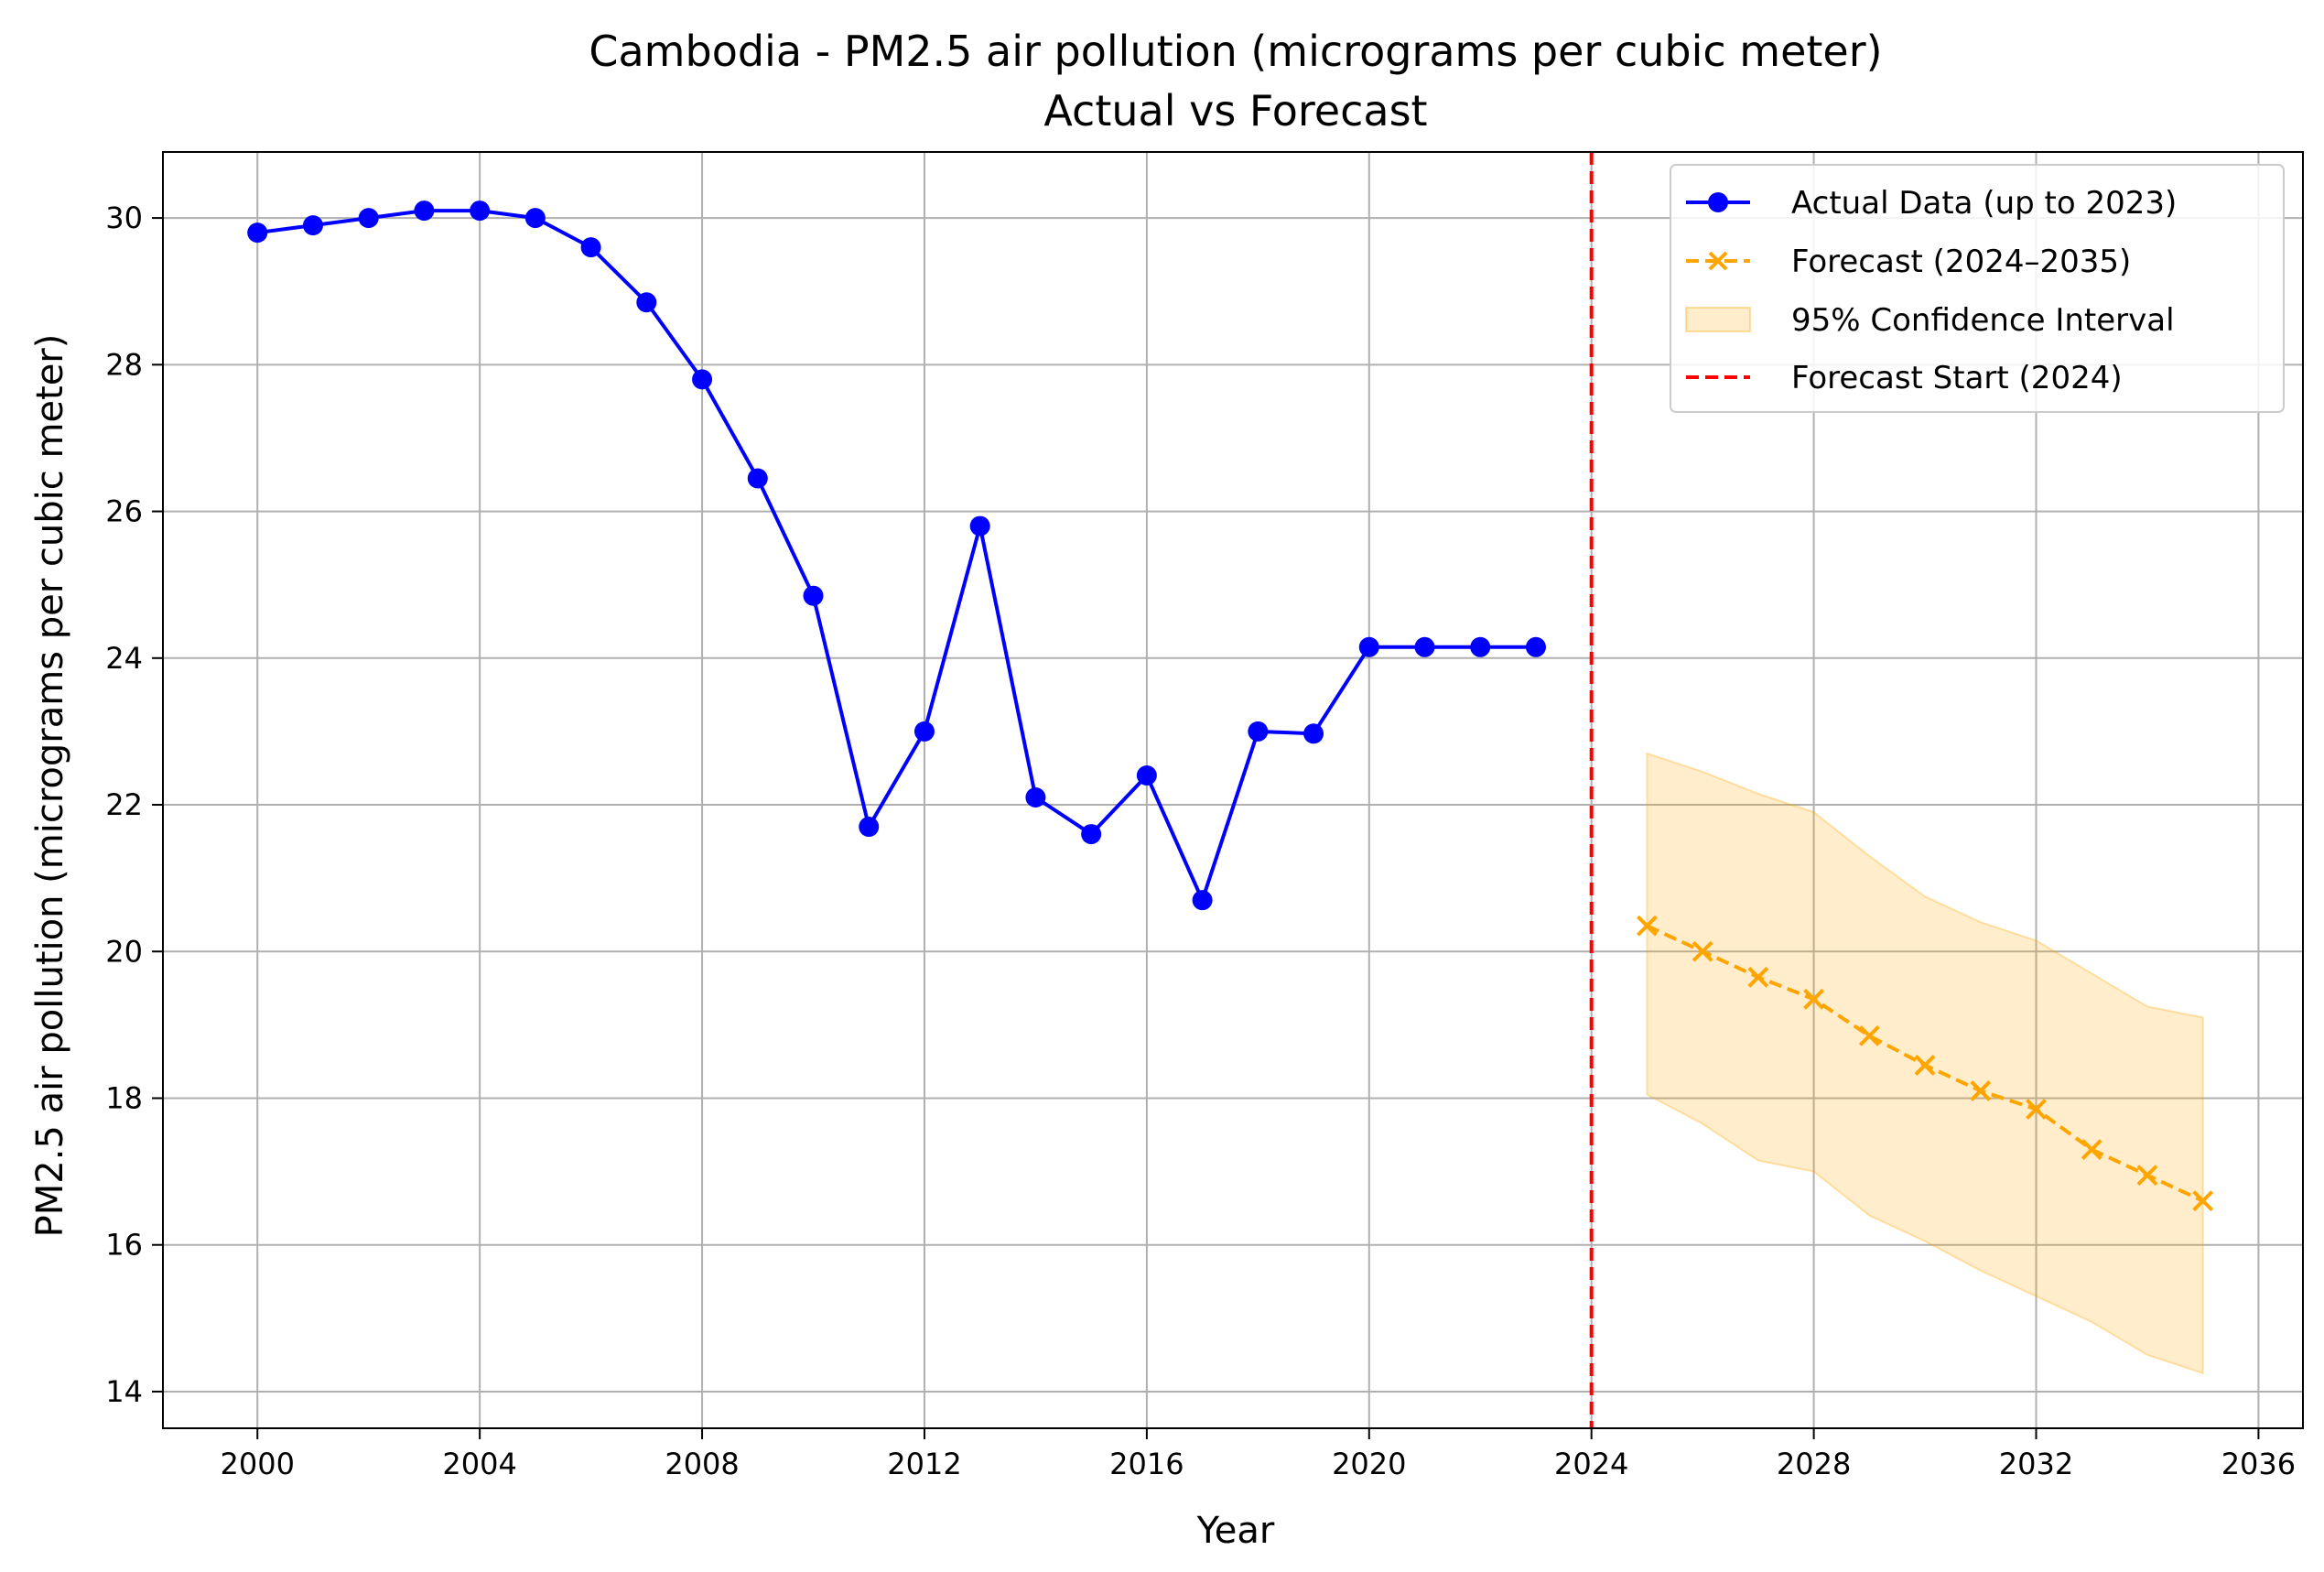  I want to click on chart-subtitle: Actual vs Forecast, so click(1235, 111).